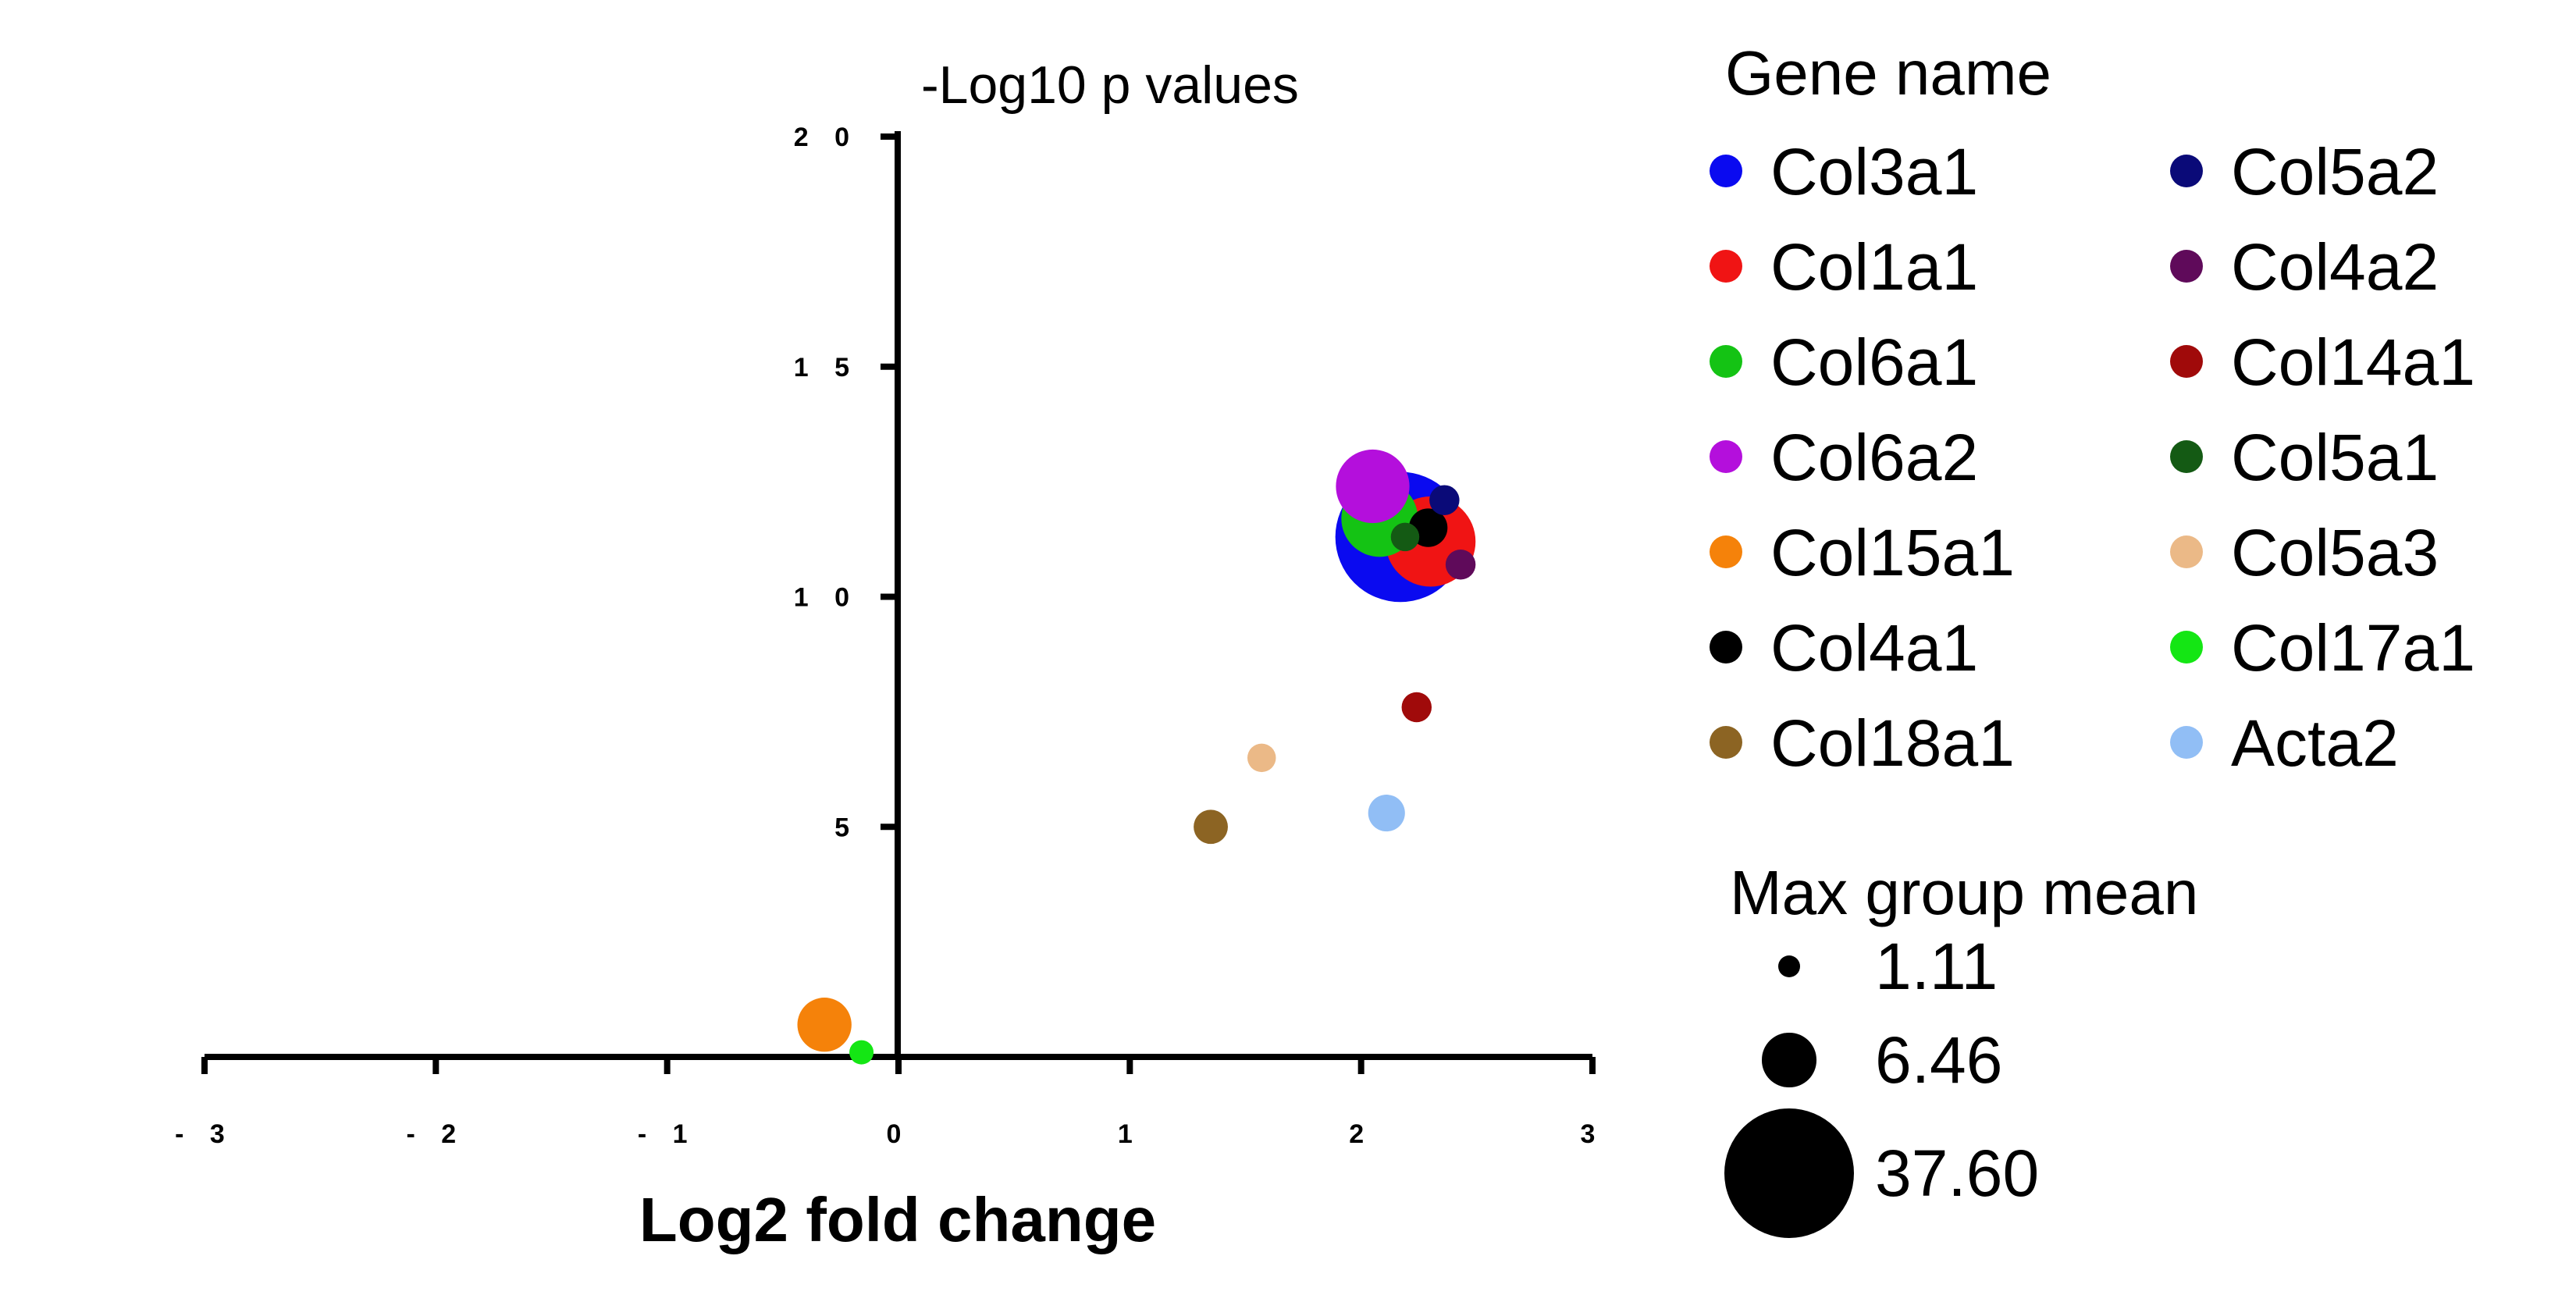  Describe the element at coordinates (1939, 1060) in the screenshot. I see `size-legend-label: 6.46` at that location.